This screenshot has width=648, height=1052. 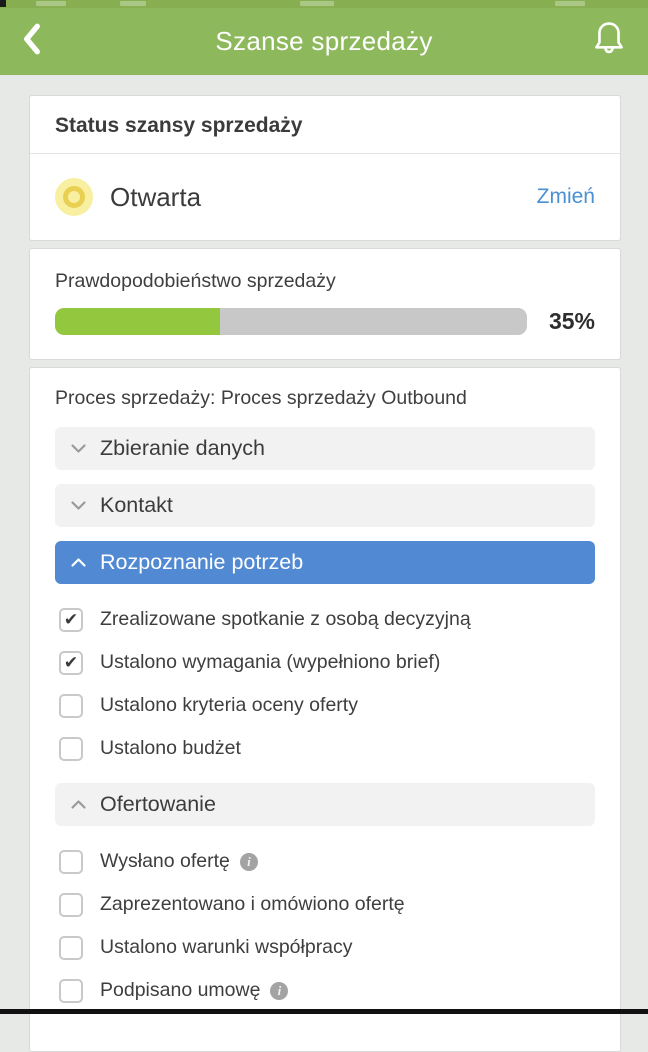 I want to click on checklist-item: Wysłano ofertę i, so click(x=327, y=861).